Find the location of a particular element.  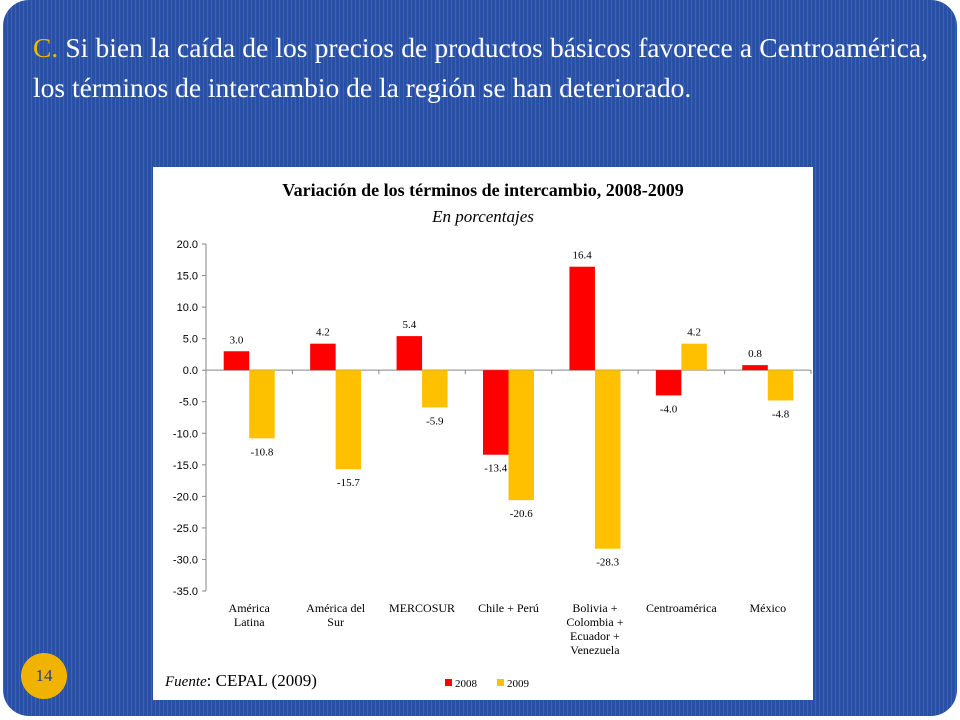

y-tick-label: -5.0 is located at coordinates (188, 403).